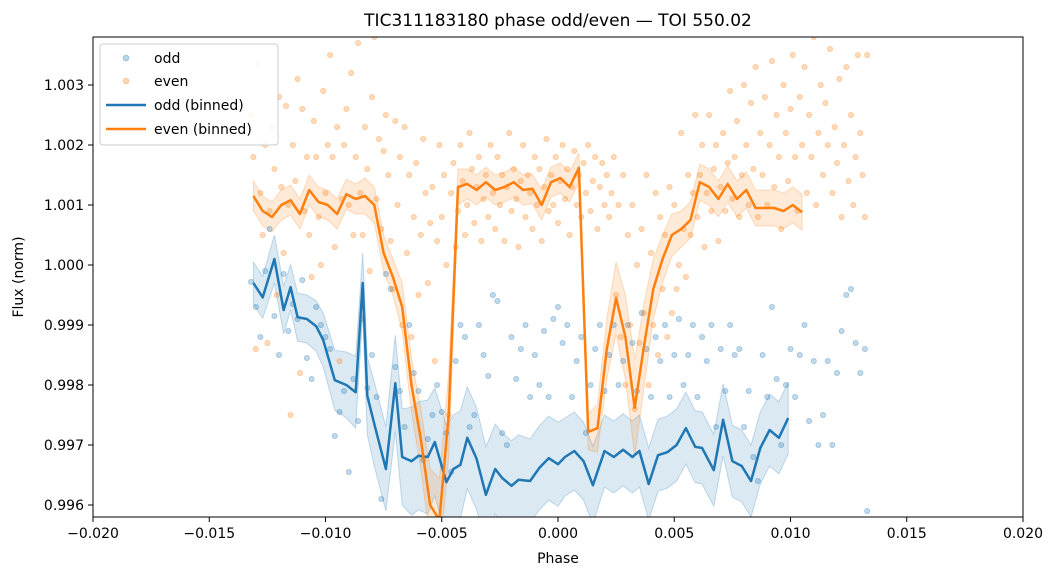 The width and height of the screenshot is (1058, 577). Describe the element at coordinates (790, 534) in the screenshot. I see `x-tick-label: 0.010` at that location.